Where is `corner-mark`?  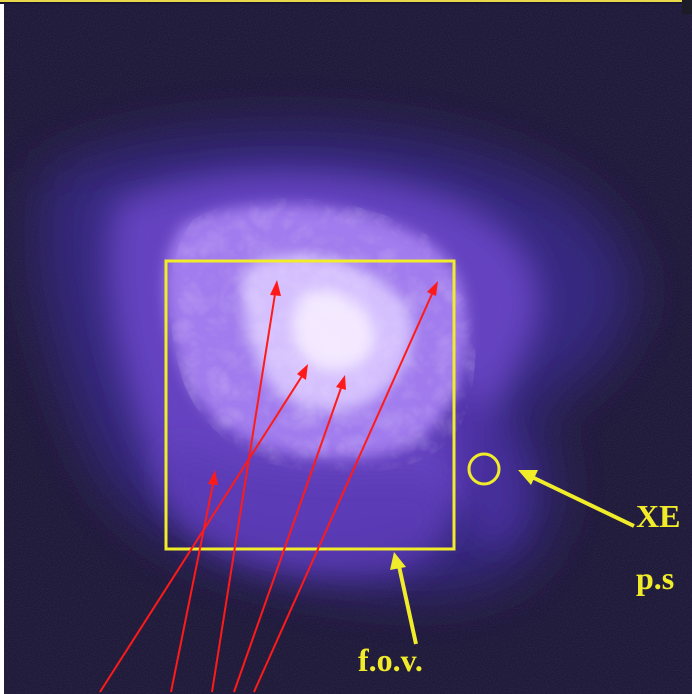 corner-mark is located at coordinates (687, 7).